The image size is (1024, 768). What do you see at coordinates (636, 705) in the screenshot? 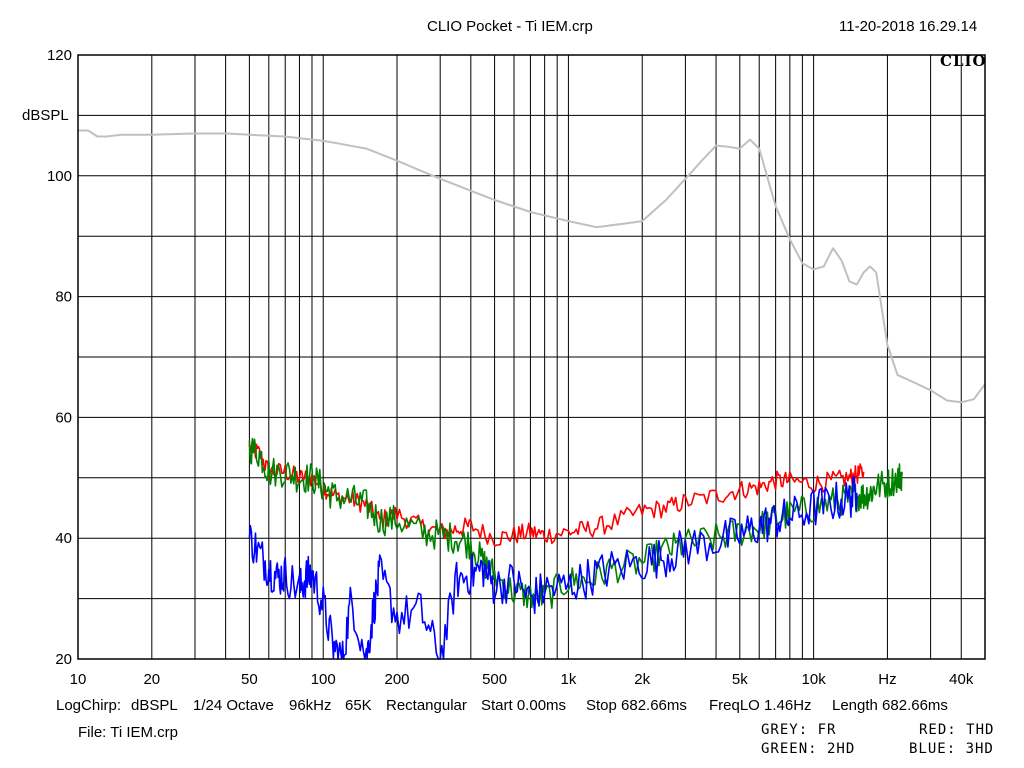
I see `setting-stop: Stop 682.66ms` at bounding box center [636, 705].